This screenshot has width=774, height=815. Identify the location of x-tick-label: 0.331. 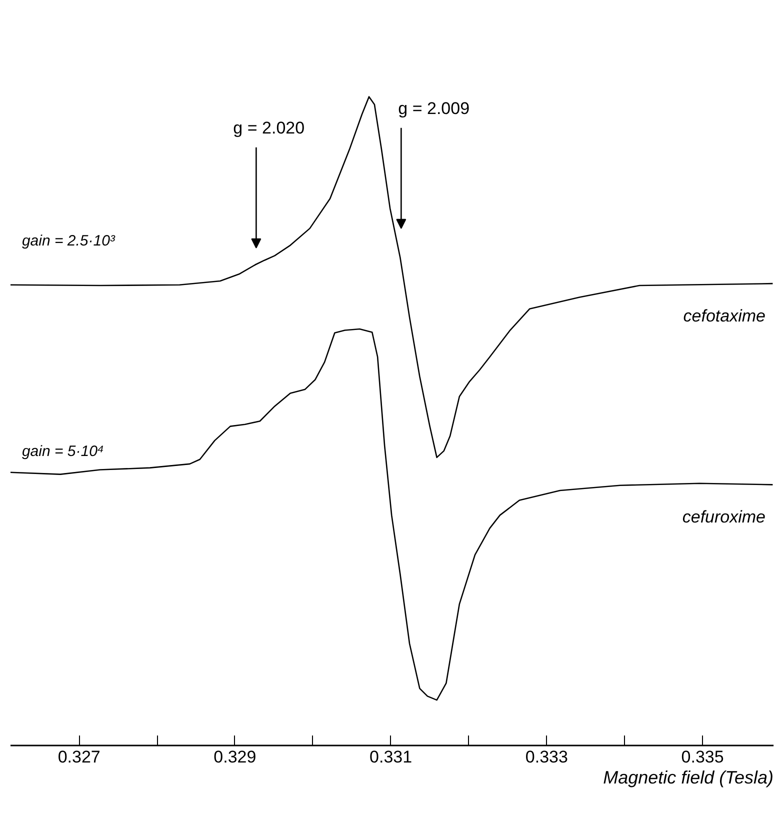
(391, 757).